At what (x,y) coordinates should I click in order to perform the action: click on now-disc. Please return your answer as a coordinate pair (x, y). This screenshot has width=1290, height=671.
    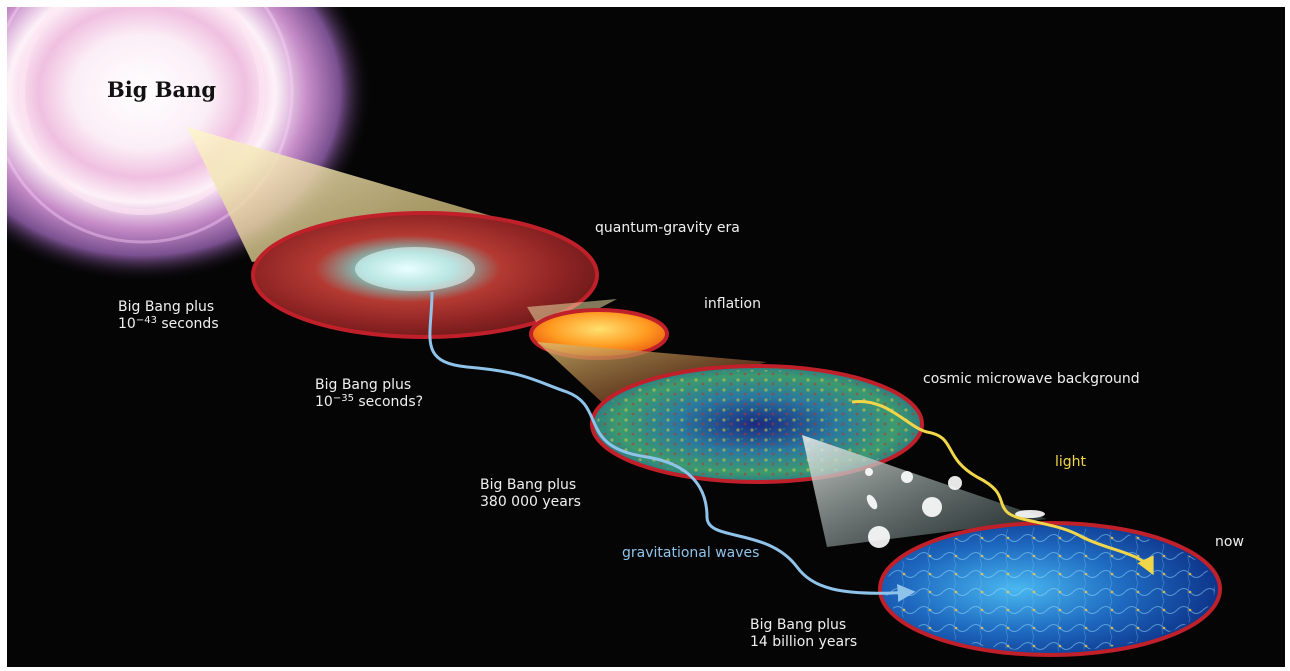
    Looking at the image, I should click on (1050, 589).